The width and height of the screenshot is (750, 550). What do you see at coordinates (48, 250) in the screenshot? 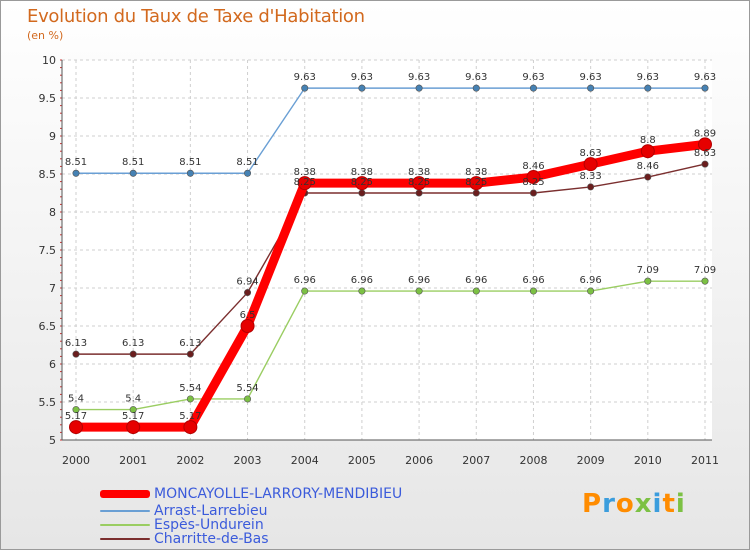
I see `y-tick-label-5: 7.5` at bounding box center [48, 250].